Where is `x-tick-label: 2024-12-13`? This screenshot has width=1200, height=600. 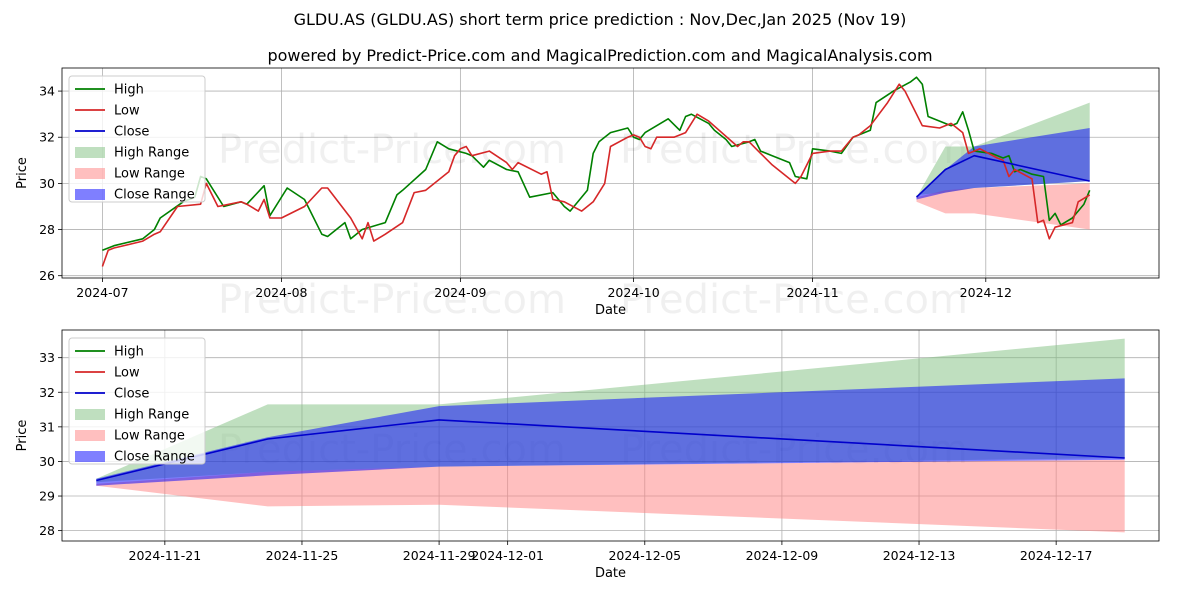 x-tick-label: 2024-12-13 is located at coordinates (919, 555).